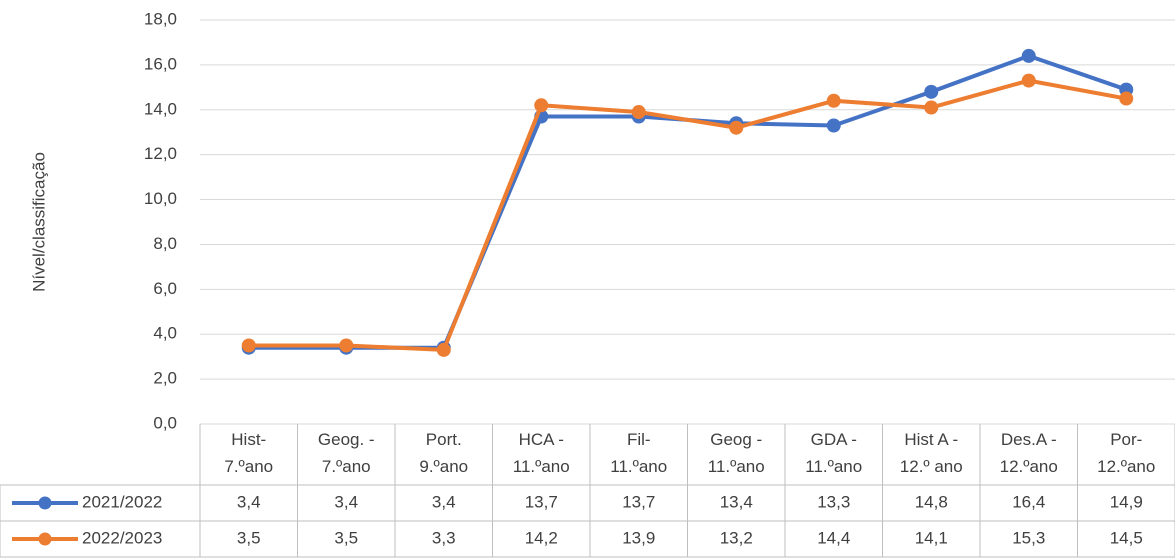  What do you see at coordinates (541, 537) in the screenshot?
I see `data-label: 14,2` at bounding box center [541, 537].